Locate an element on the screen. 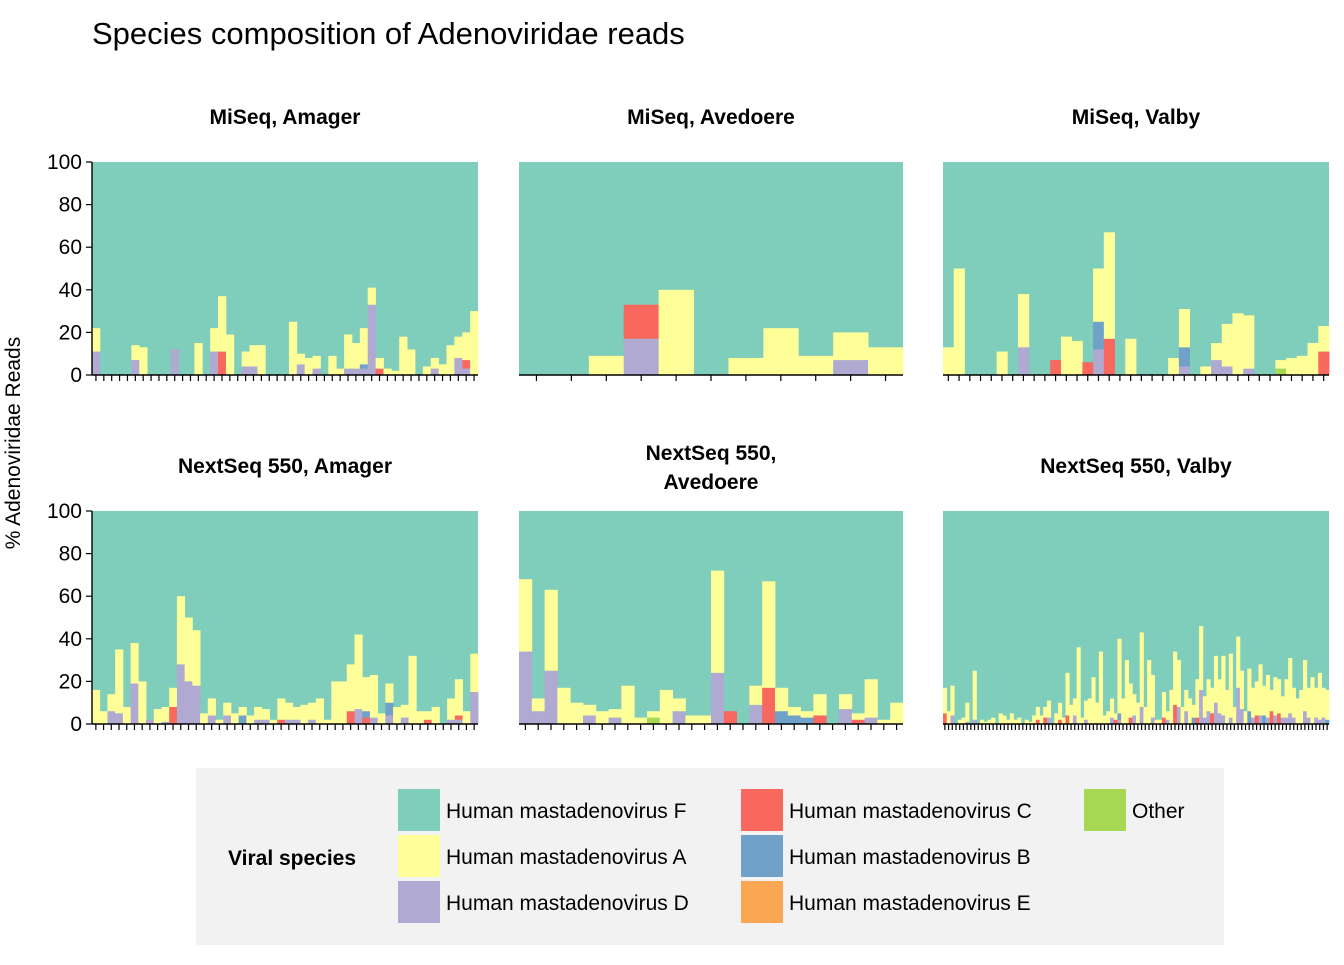 The image size is (1344, 965). legend-title: Viral species is located at coordinates (292, 858).